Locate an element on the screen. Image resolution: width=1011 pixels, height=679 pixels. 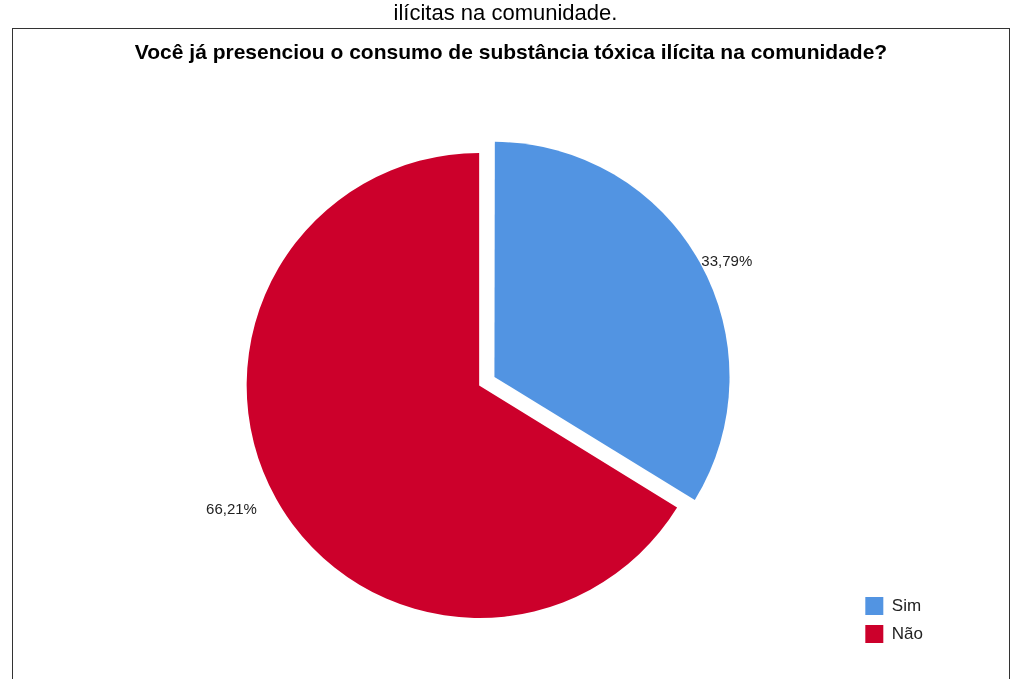
chart-title: Você já presenciou o consumo de substância tóxica ilícita na comunidade? is located at coordinates (511, 52).